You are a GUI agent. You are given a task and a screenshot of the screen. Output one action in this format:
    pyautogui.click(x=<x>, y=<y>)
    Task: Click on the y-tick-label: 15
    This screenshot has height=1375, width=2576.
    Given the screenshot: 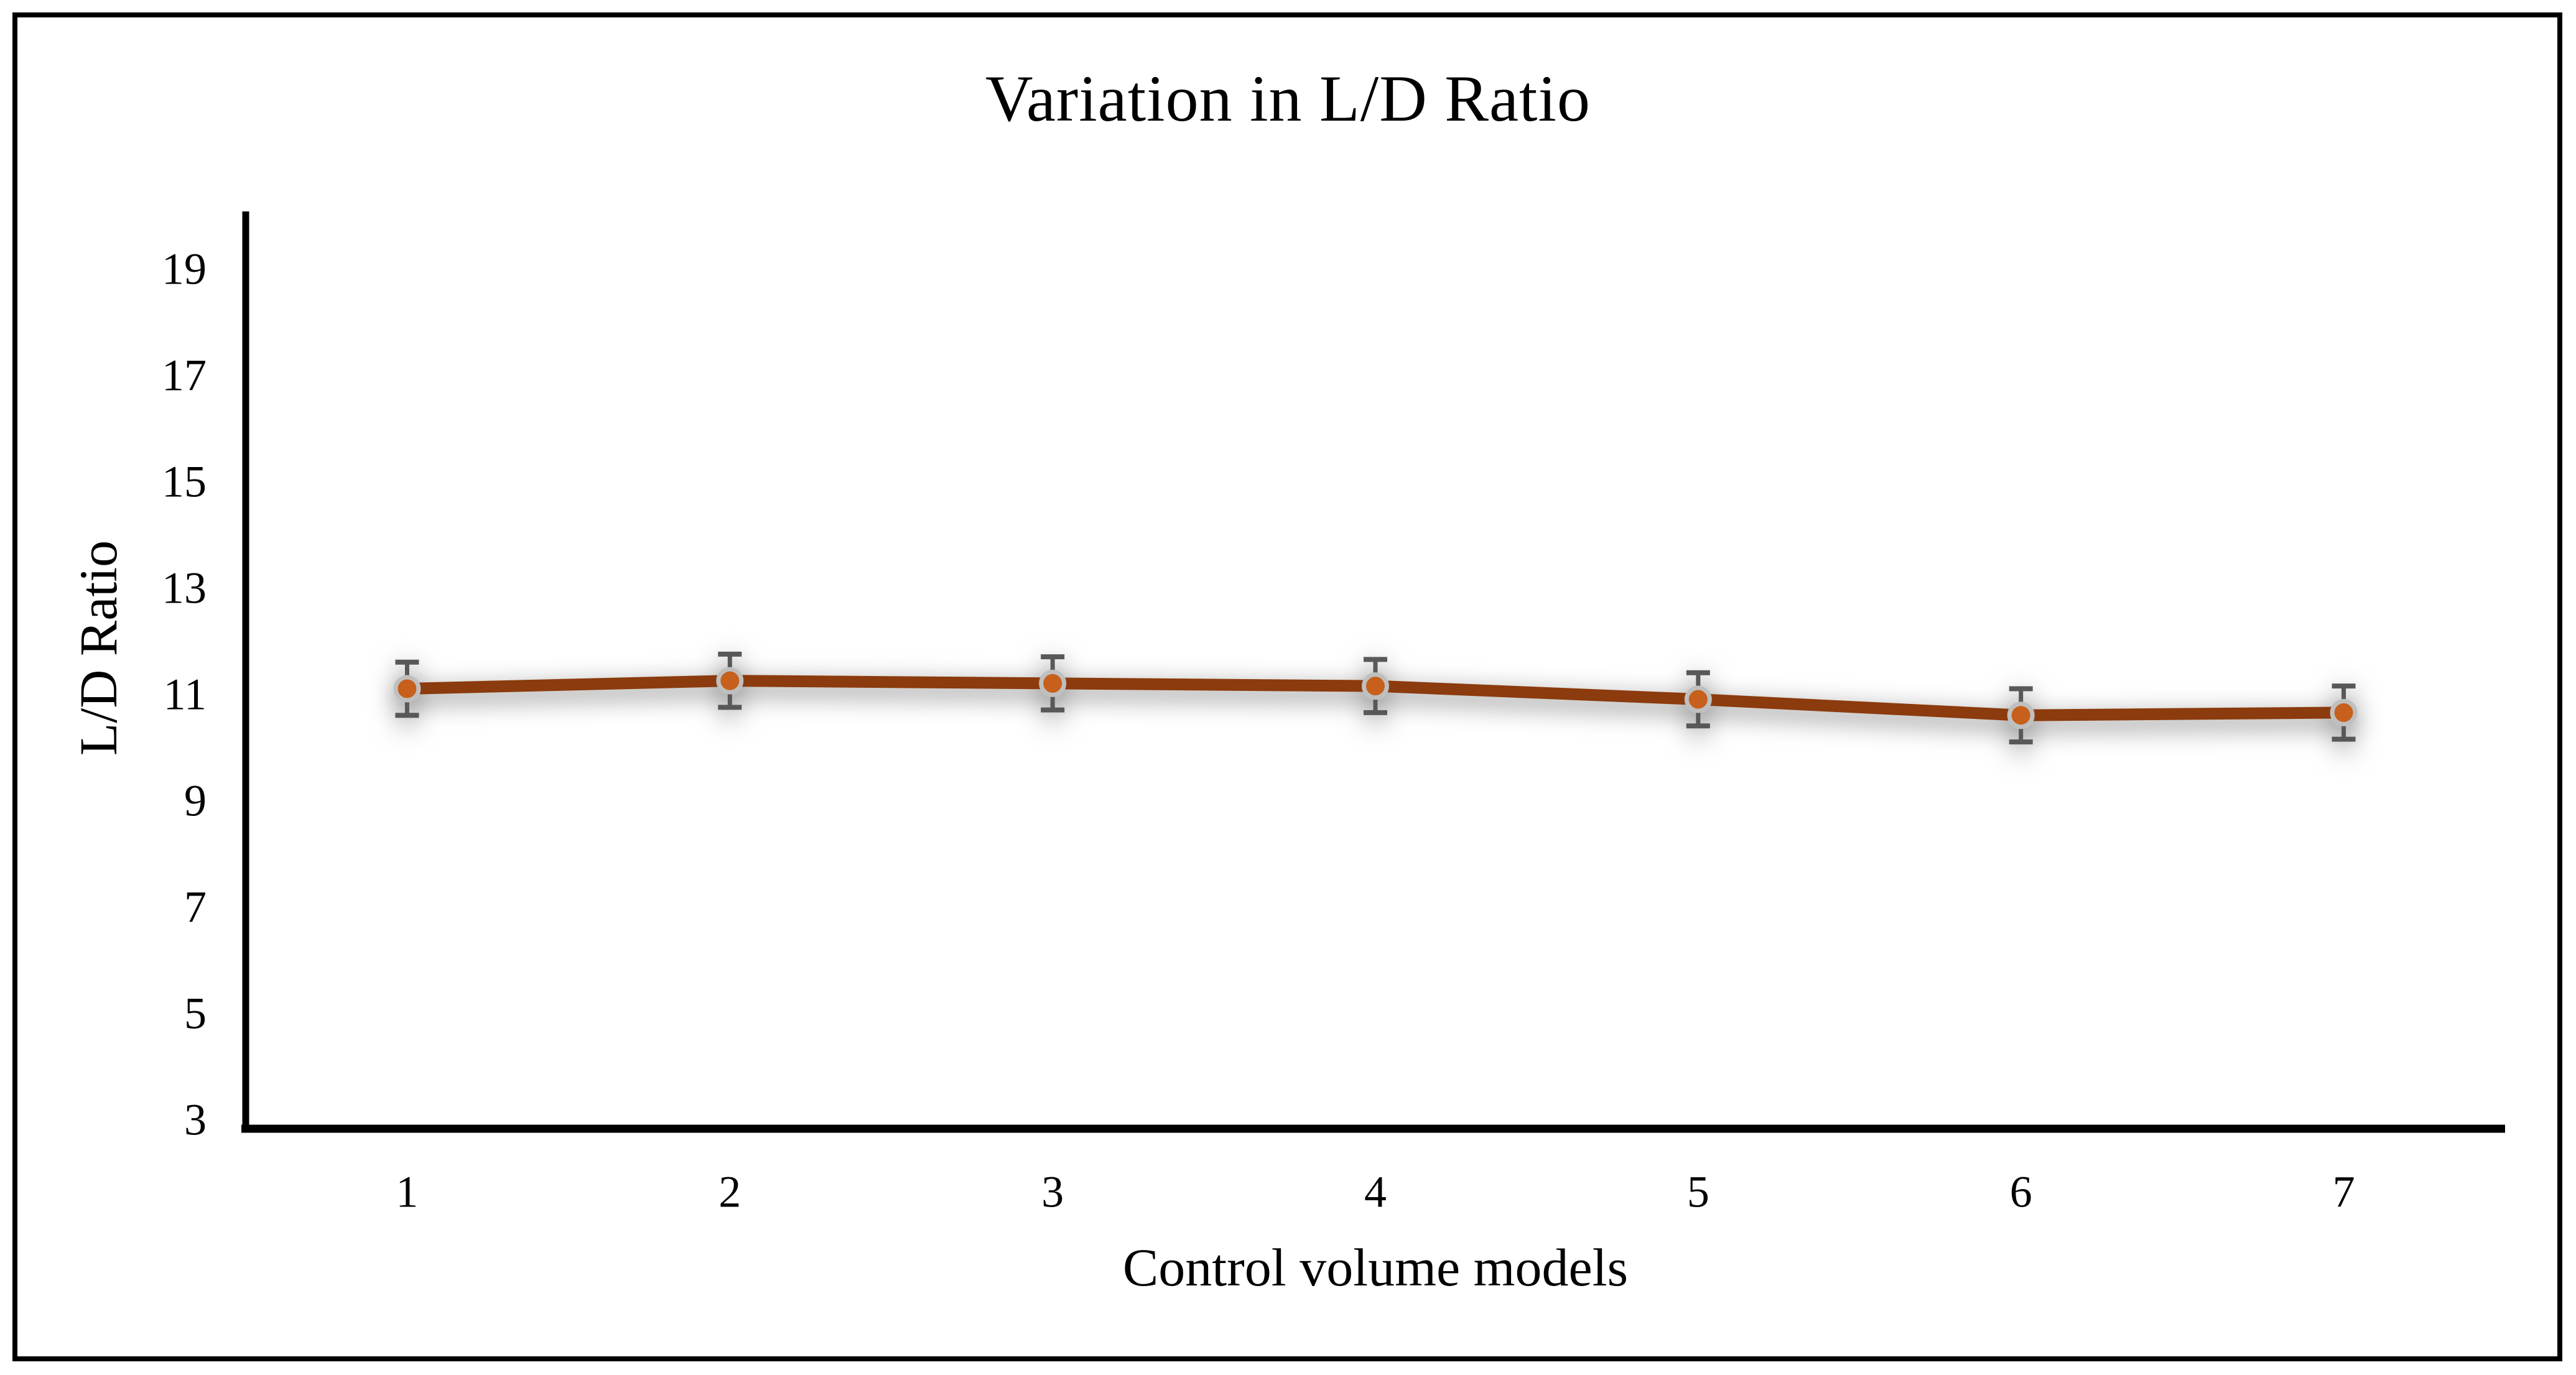 What is the action you would take?
    pyautogui.click(x=184, y=481)
    